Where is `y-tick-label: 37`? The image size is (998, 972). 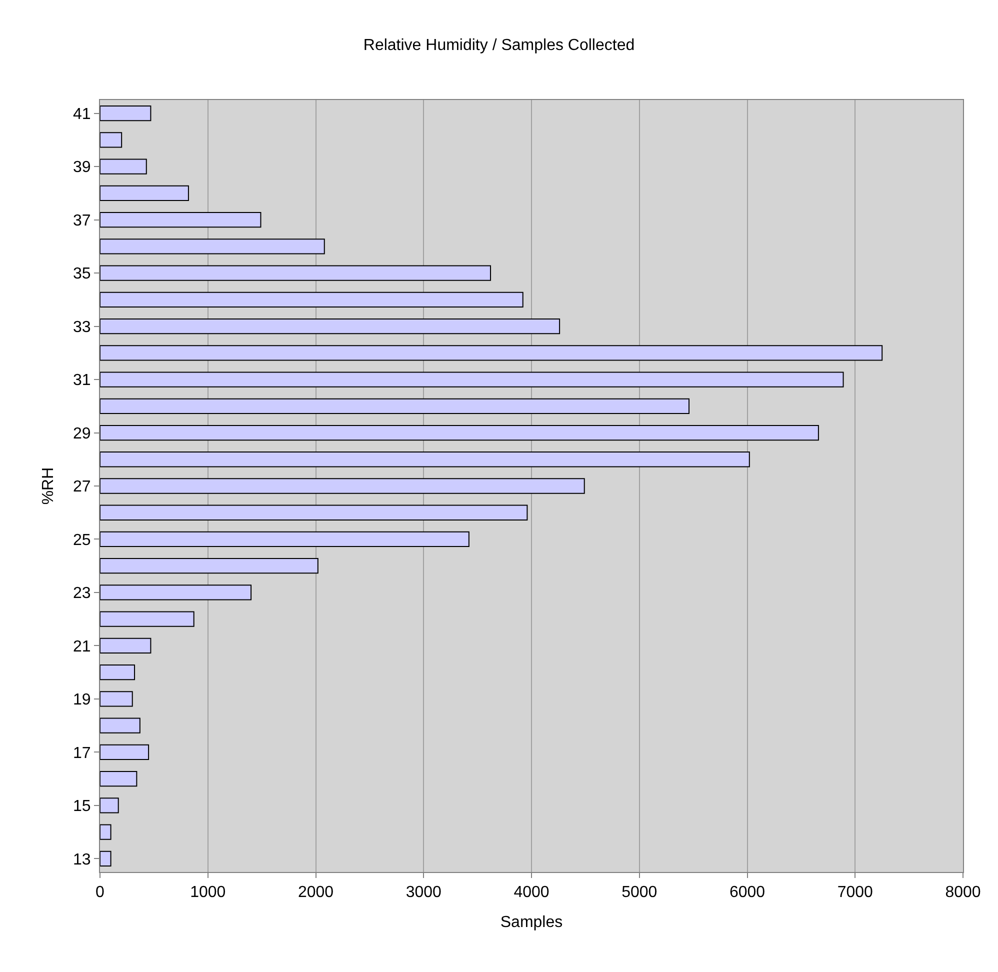
y-tick-label: 37 is located at coordinates (82, 221).